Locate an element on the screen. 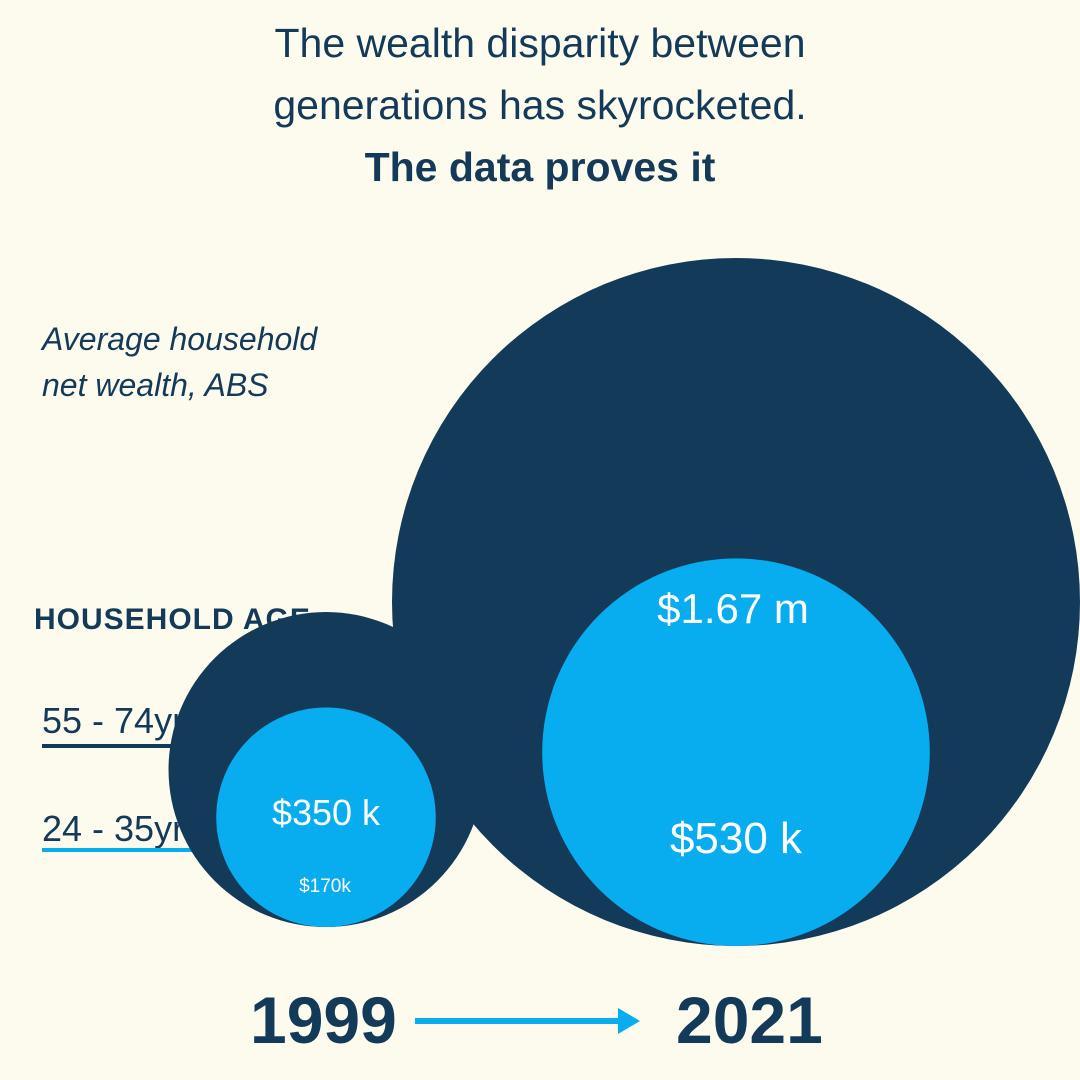 This screenshot has height=1080, width=1080. title-line-3: The data proves it is located at coordinates (540, 167).